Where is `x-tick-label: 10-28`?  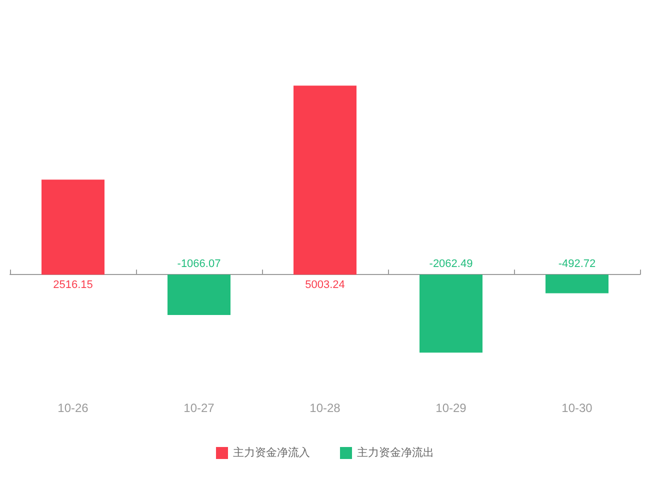
x-tick-label: 10-28 is located at coordinates (325, 408).